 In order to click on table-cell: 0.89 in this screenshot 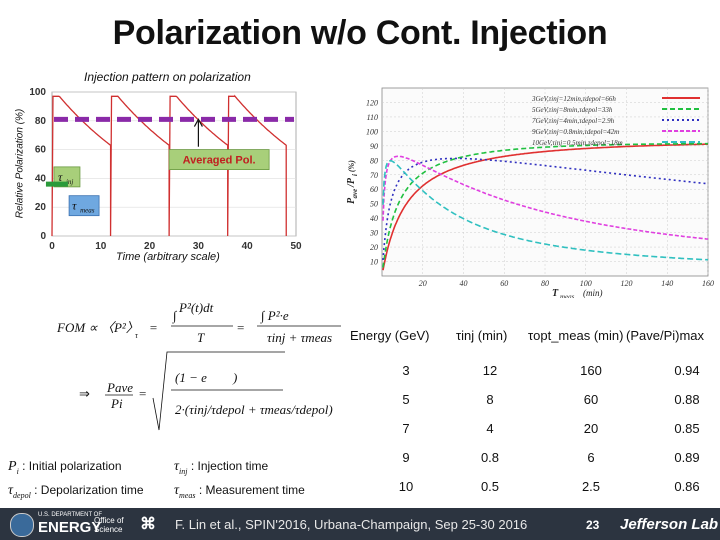, I will do `click(687, 457)`.